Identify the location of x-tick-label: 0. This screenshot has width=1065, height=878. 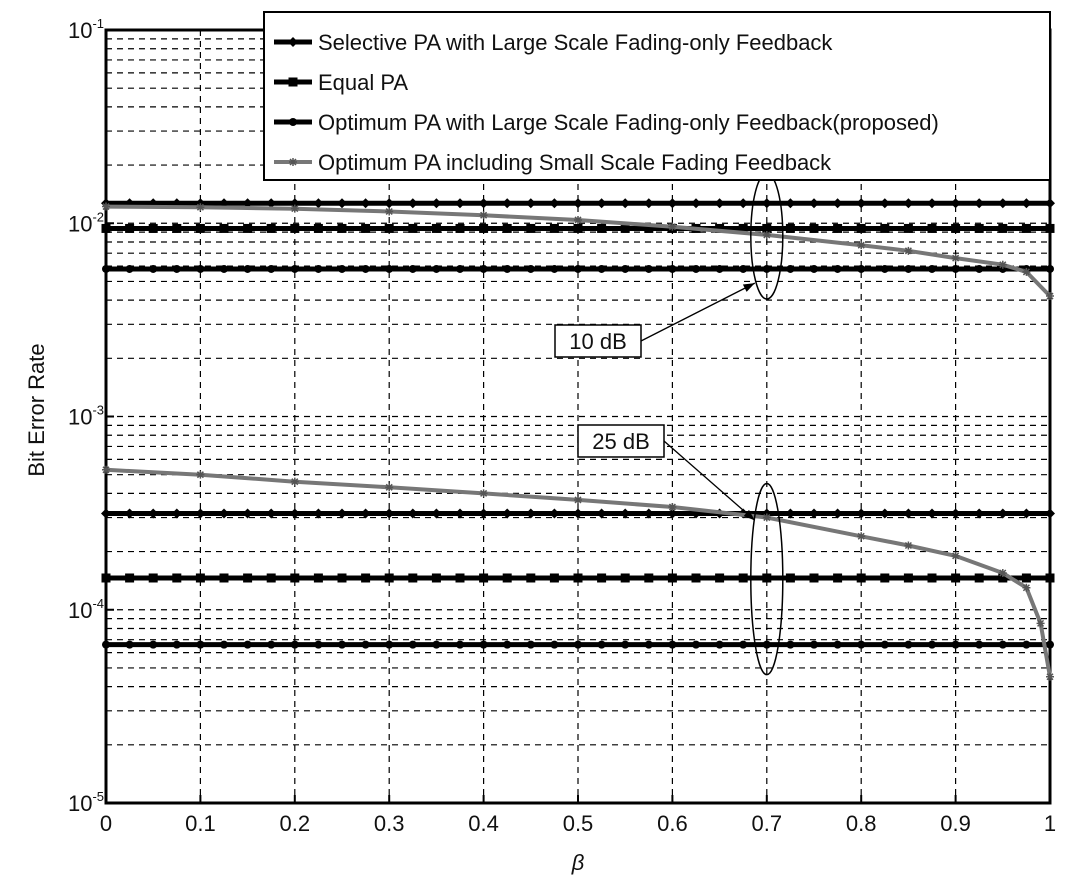
(106, 823).